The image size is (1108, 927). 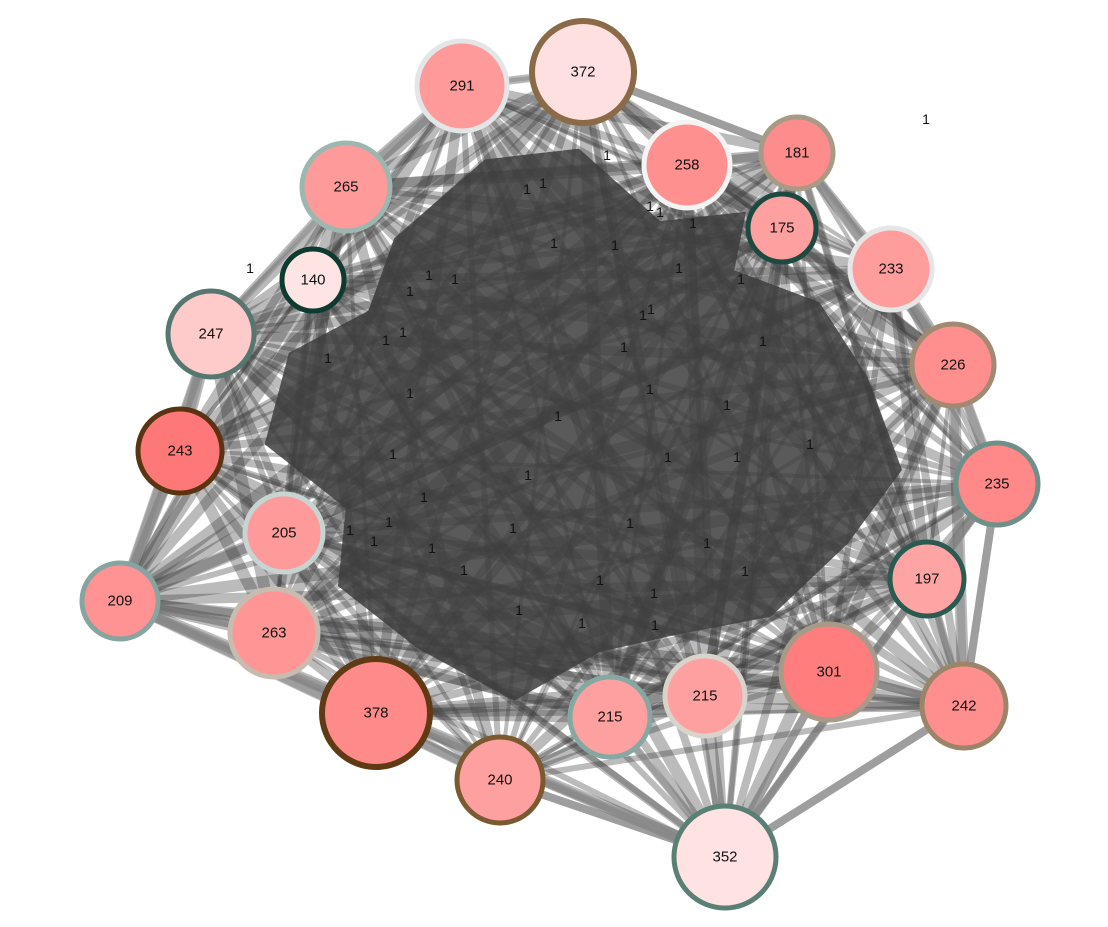 I want to click on graph-node: 209, so click(x=120, y=601).